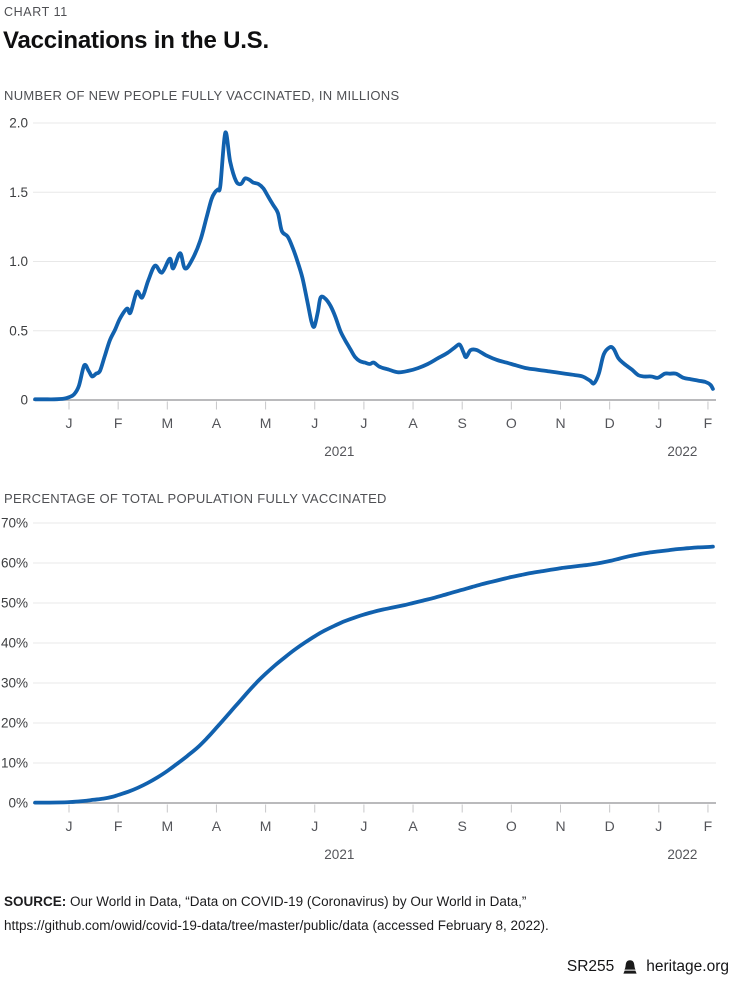 The image size is (734, 983). Describe the element at coordinates (18, 261) in the screenshot. I see `y-tick-label: 1.0` at that location.